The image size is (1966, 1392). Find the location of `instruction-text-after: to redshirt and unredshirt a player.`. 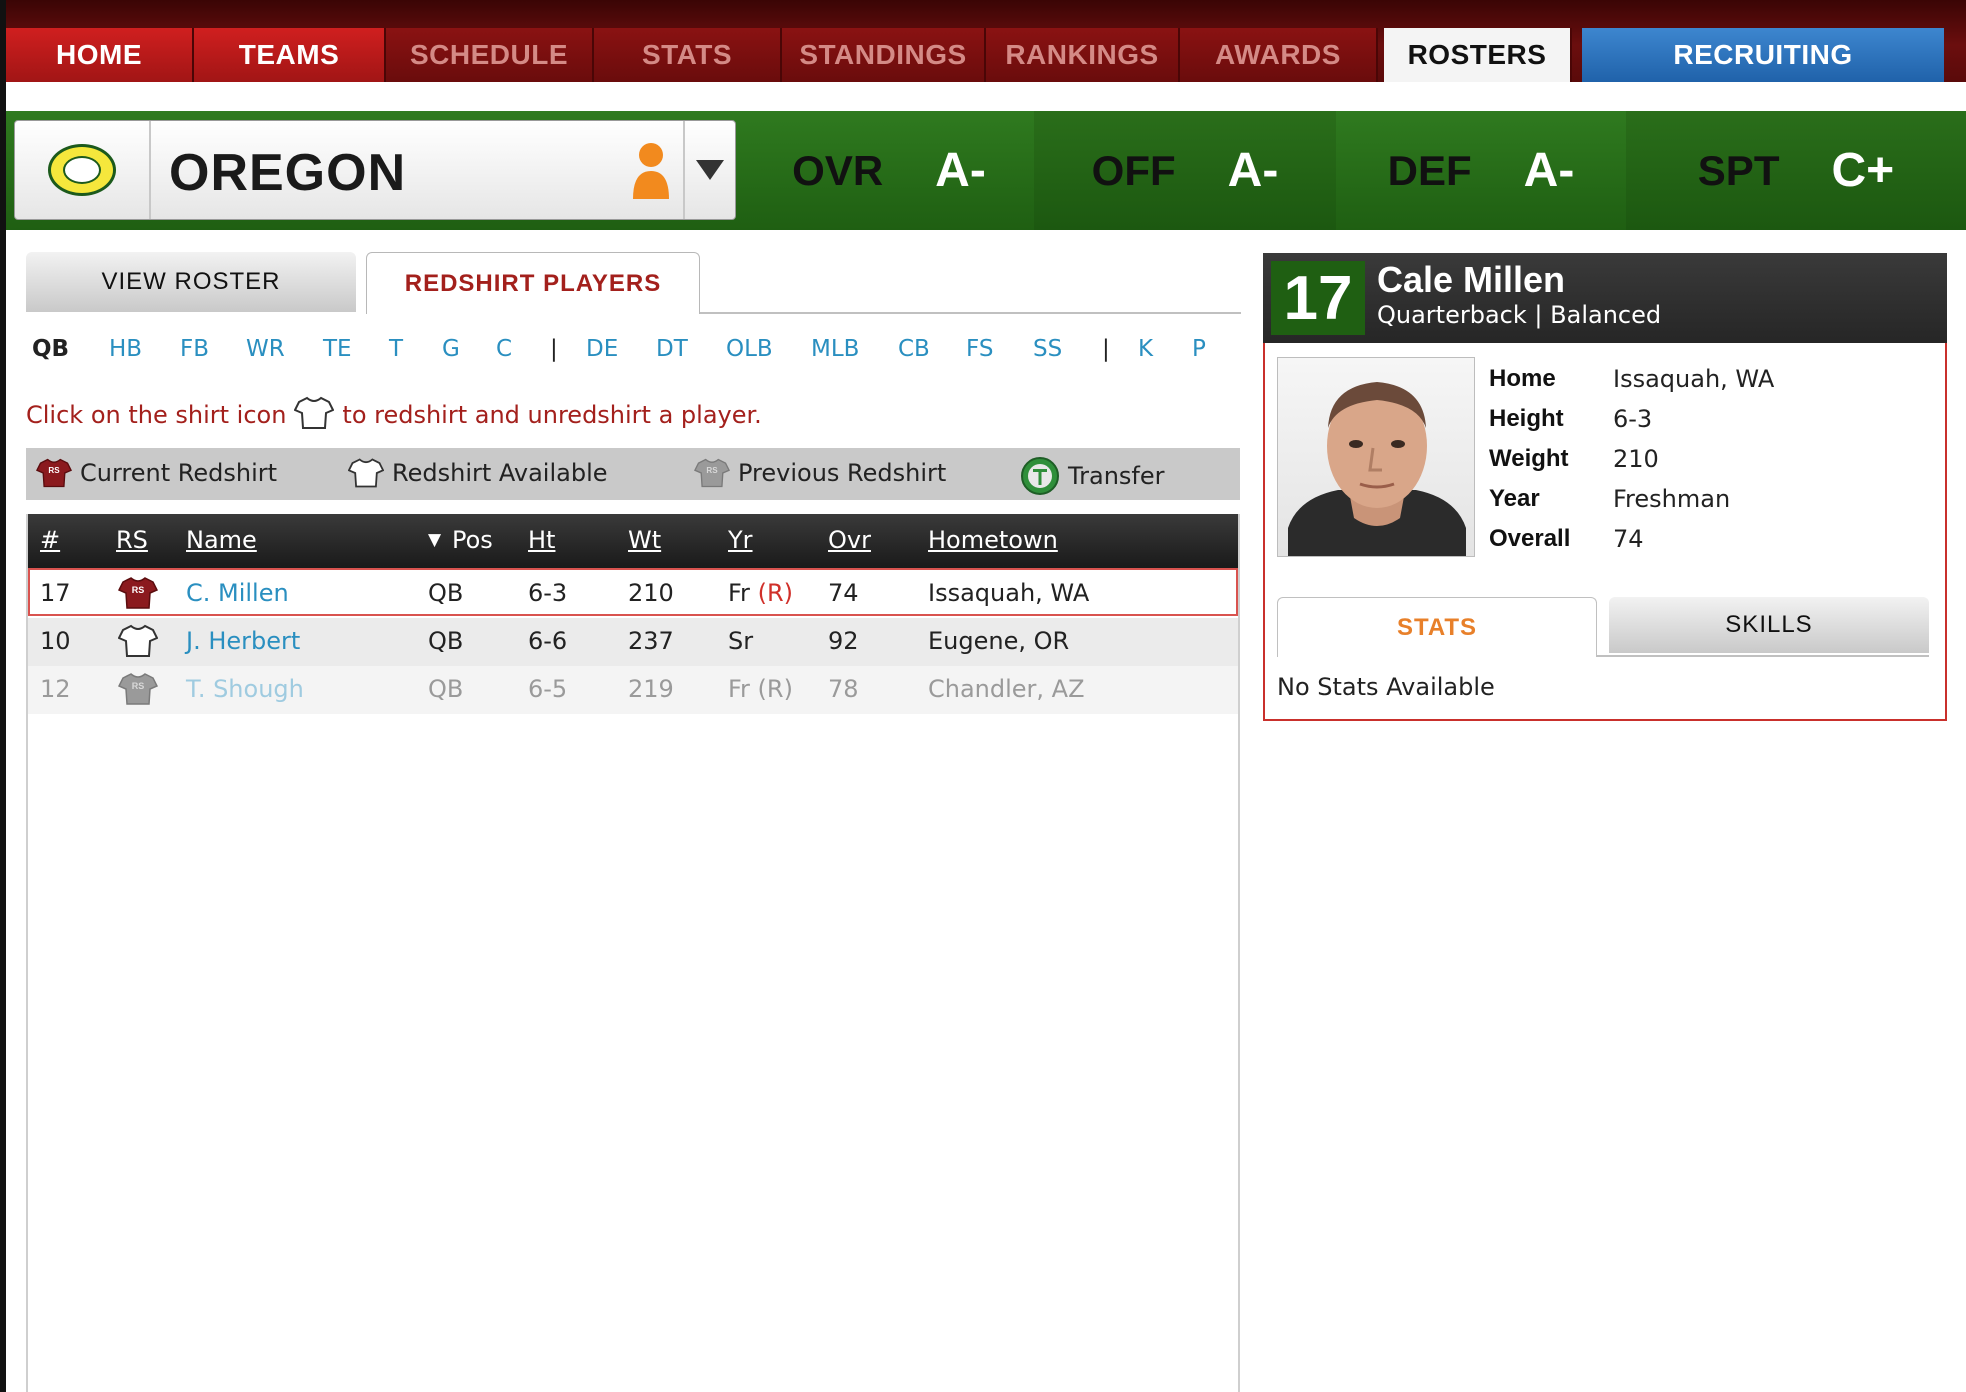

instruction-text-after: to redshirt and unredshirt a player. is located at coordinates (552, 415).